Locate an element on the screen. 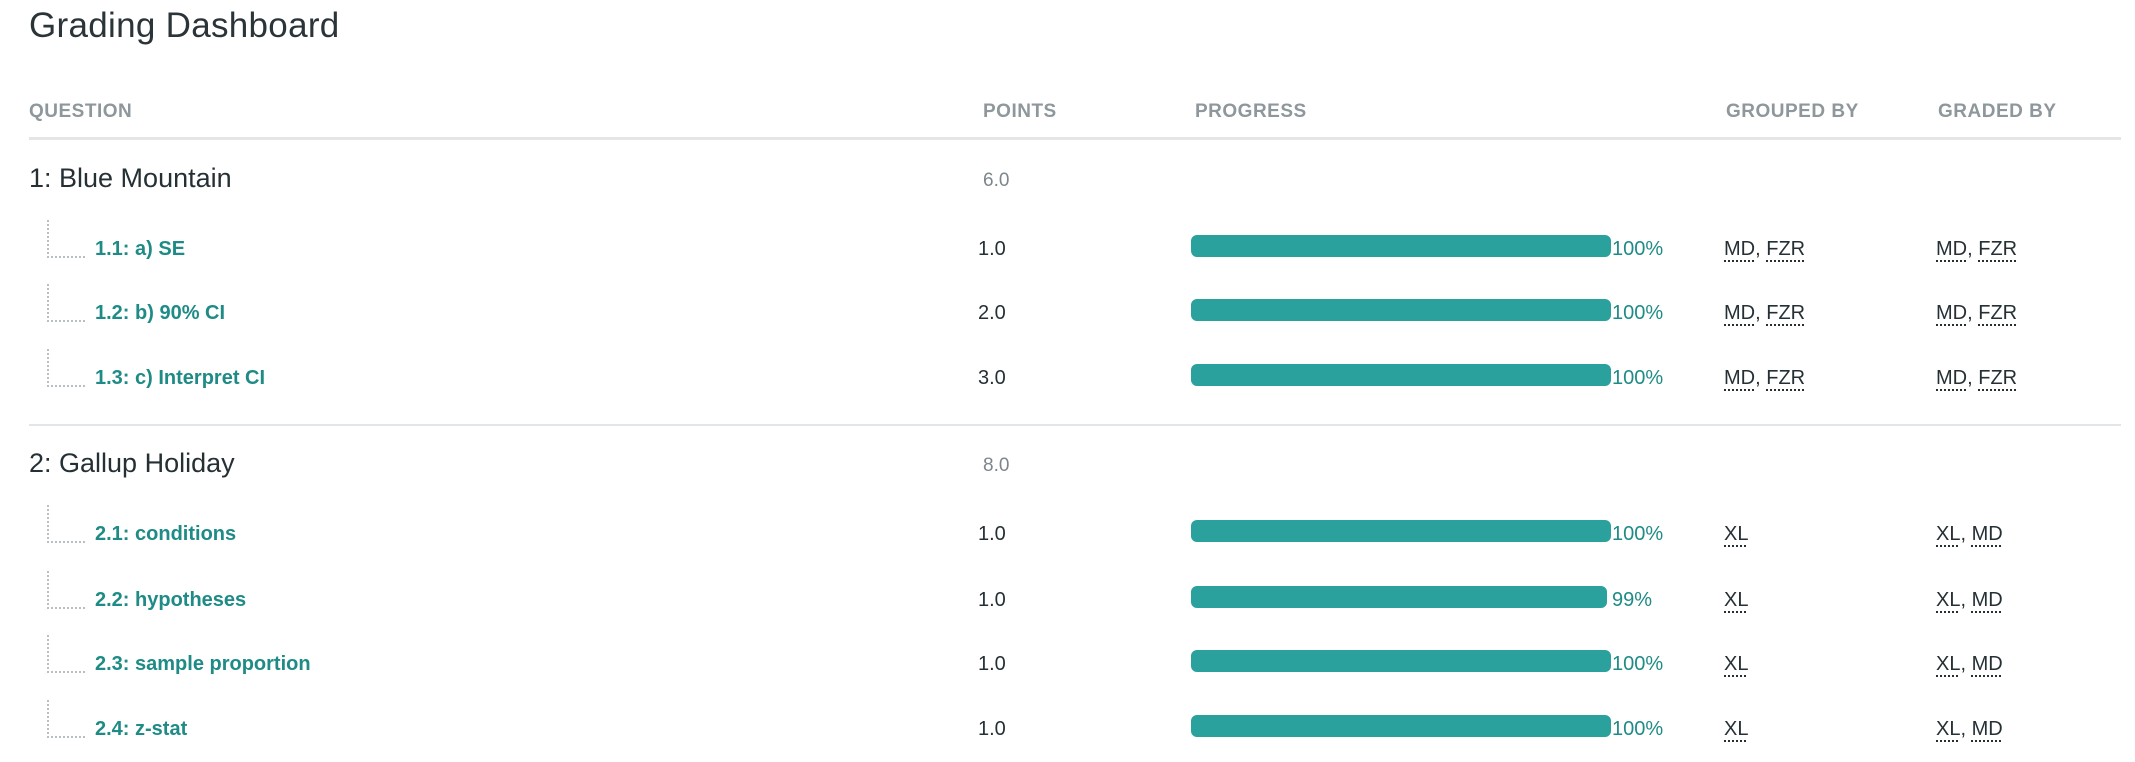 This screenshot has height=762, width=2135. question-link: 1.3: c) Interpret CI is located at coordinates (180, 378).